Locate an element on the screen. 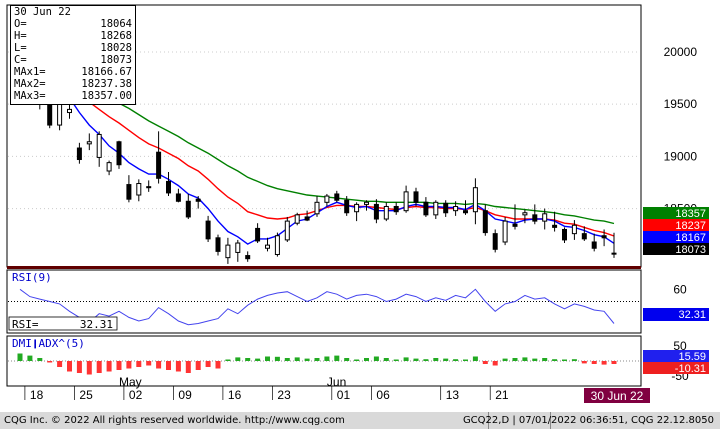 This screenshot has height=429, width=720. info-value: 18028 is located at coordinates (116, 48).